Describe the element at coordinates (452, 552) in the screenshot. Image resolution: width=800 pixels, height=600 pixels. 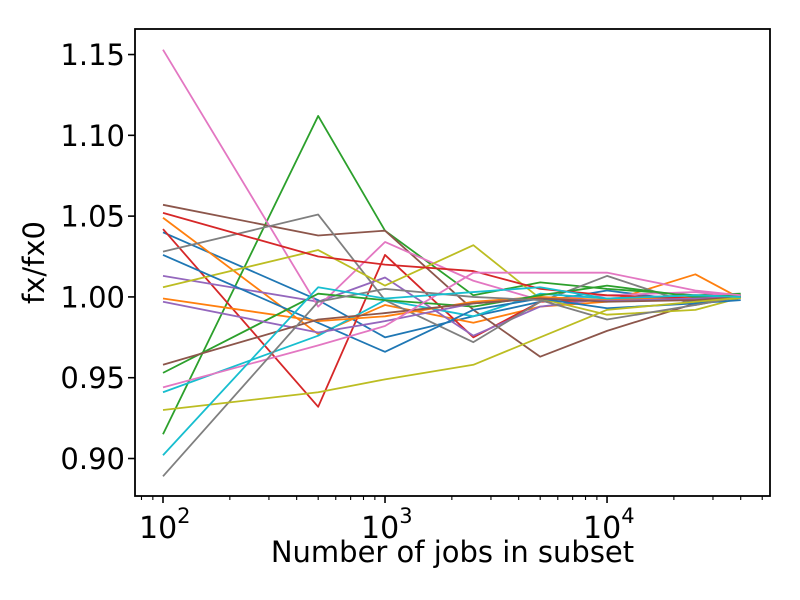
I see `x-axis-label: Number of jobs in subset` at that location.